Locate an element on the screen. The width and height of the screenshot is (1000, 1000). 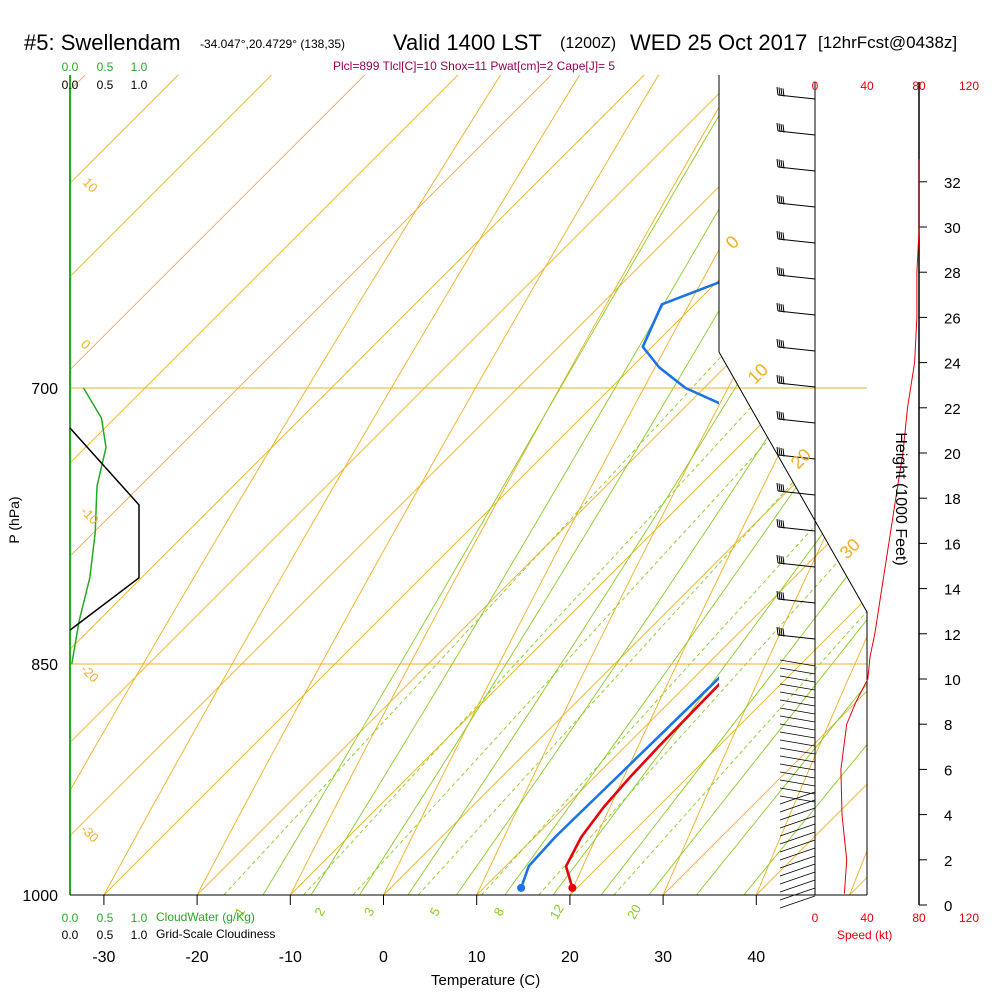
x-tick-label: -10 is located at coordinates (290, 957).